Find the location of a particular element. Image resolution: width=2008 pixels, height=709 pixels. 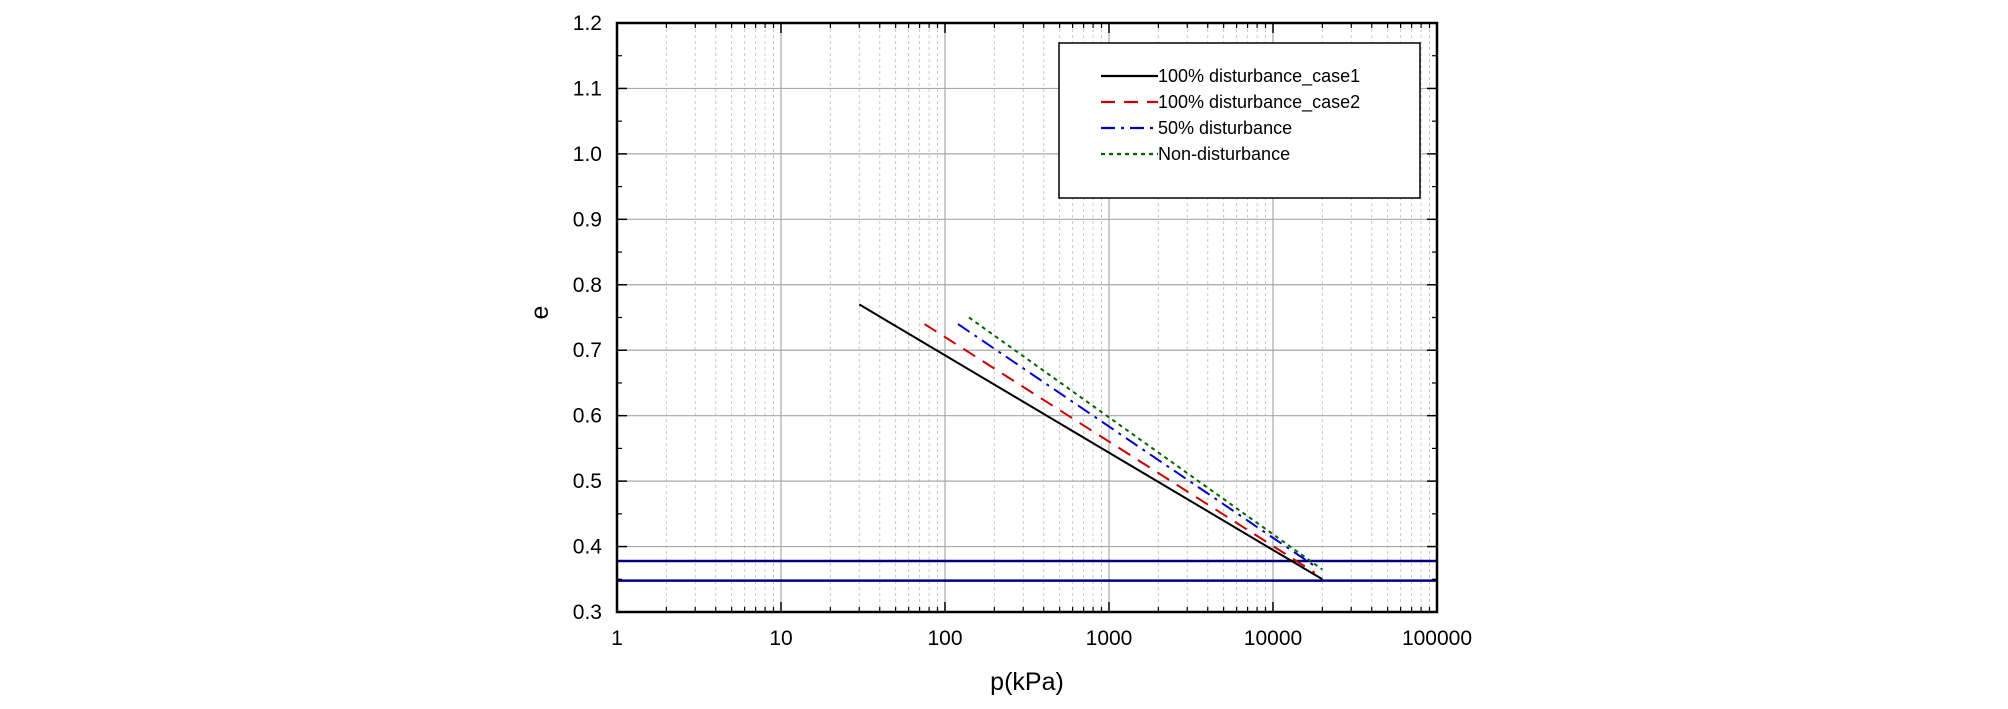

reference-lines is located at coordinates (1027, 570).